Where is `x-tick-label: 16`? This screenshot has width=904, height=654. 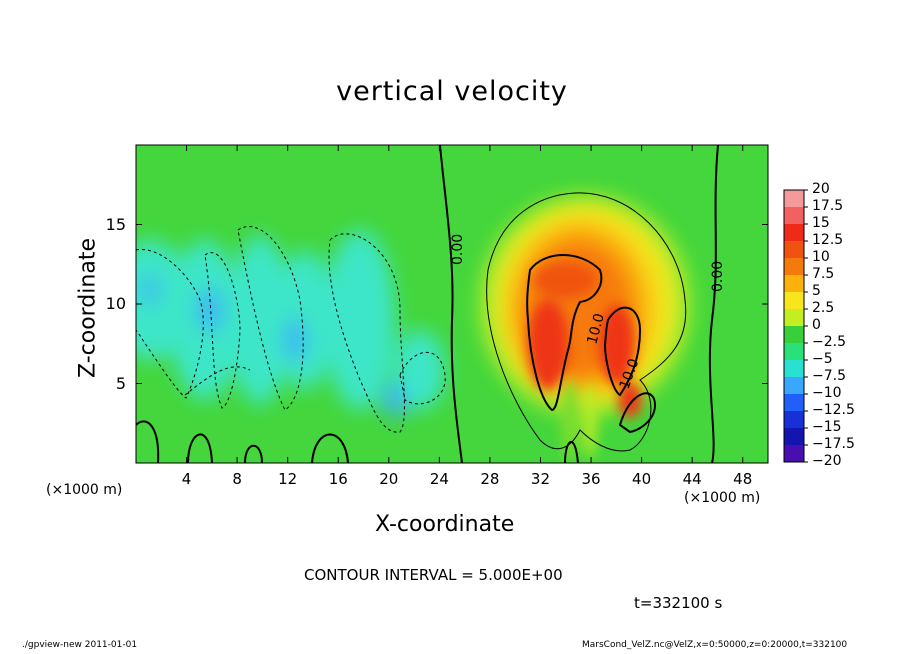 x-tick-label: 16 is located at coordinates (338, 479).